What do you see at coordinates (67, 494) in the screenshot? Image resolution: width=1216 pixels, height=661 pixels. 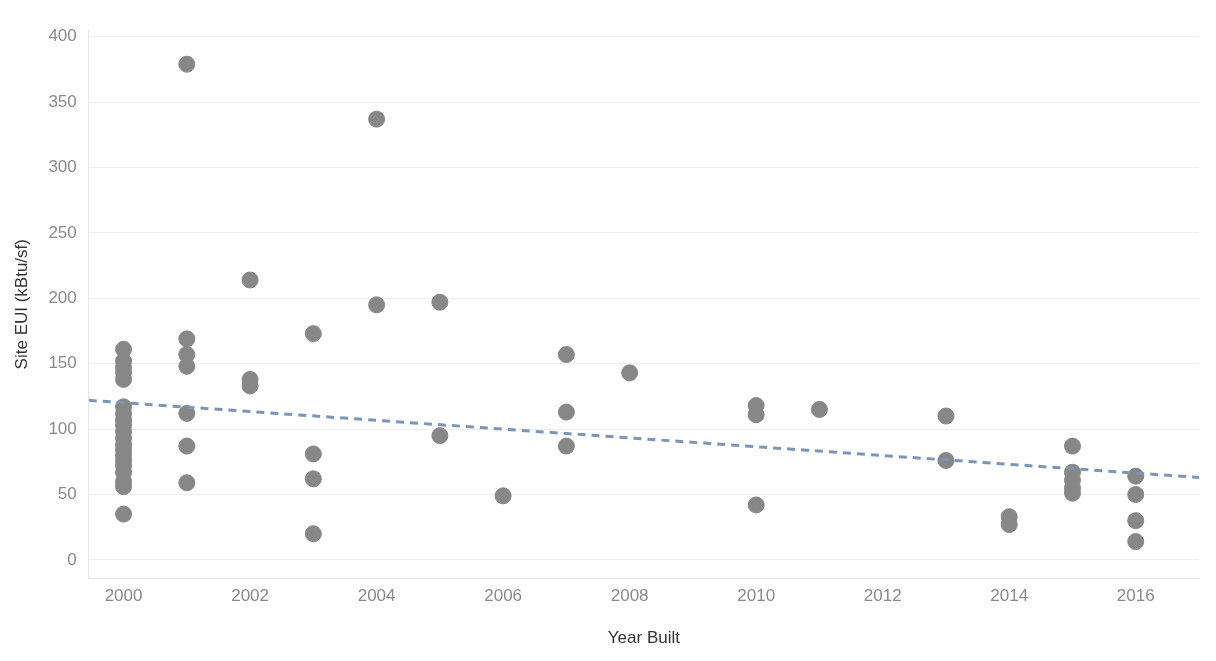 I see `y-tick-label: 50` at bounding box center [67, 494].